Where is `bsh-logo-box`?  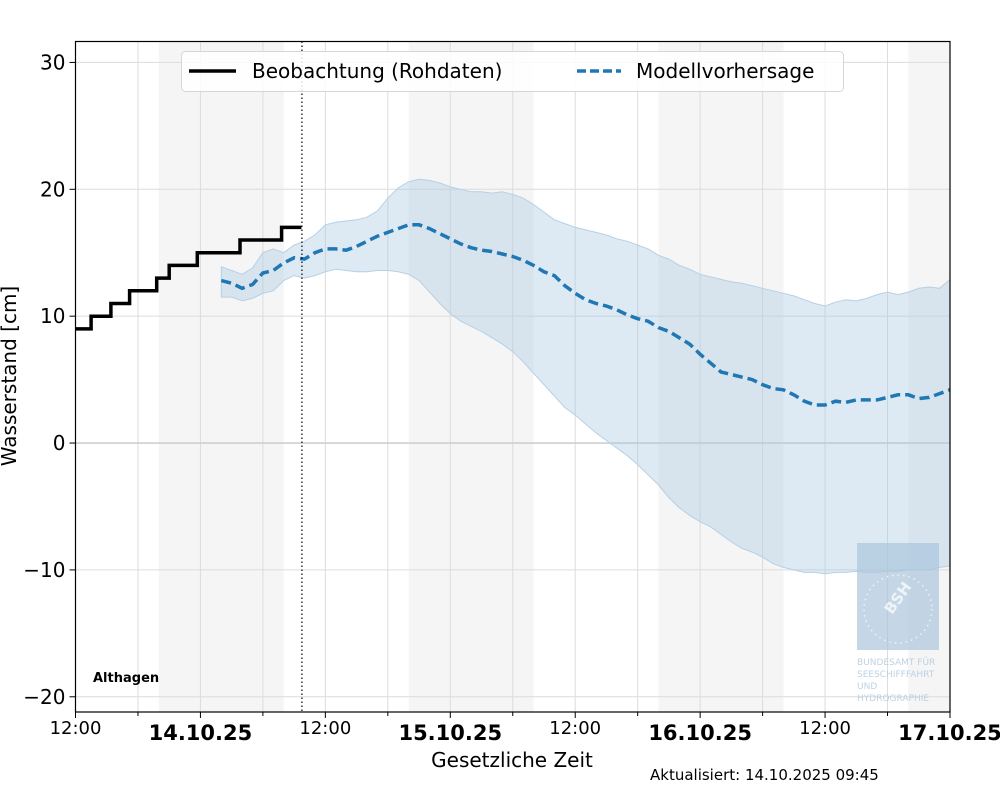
bsh-logo-box is located at coordinates (898, 596).